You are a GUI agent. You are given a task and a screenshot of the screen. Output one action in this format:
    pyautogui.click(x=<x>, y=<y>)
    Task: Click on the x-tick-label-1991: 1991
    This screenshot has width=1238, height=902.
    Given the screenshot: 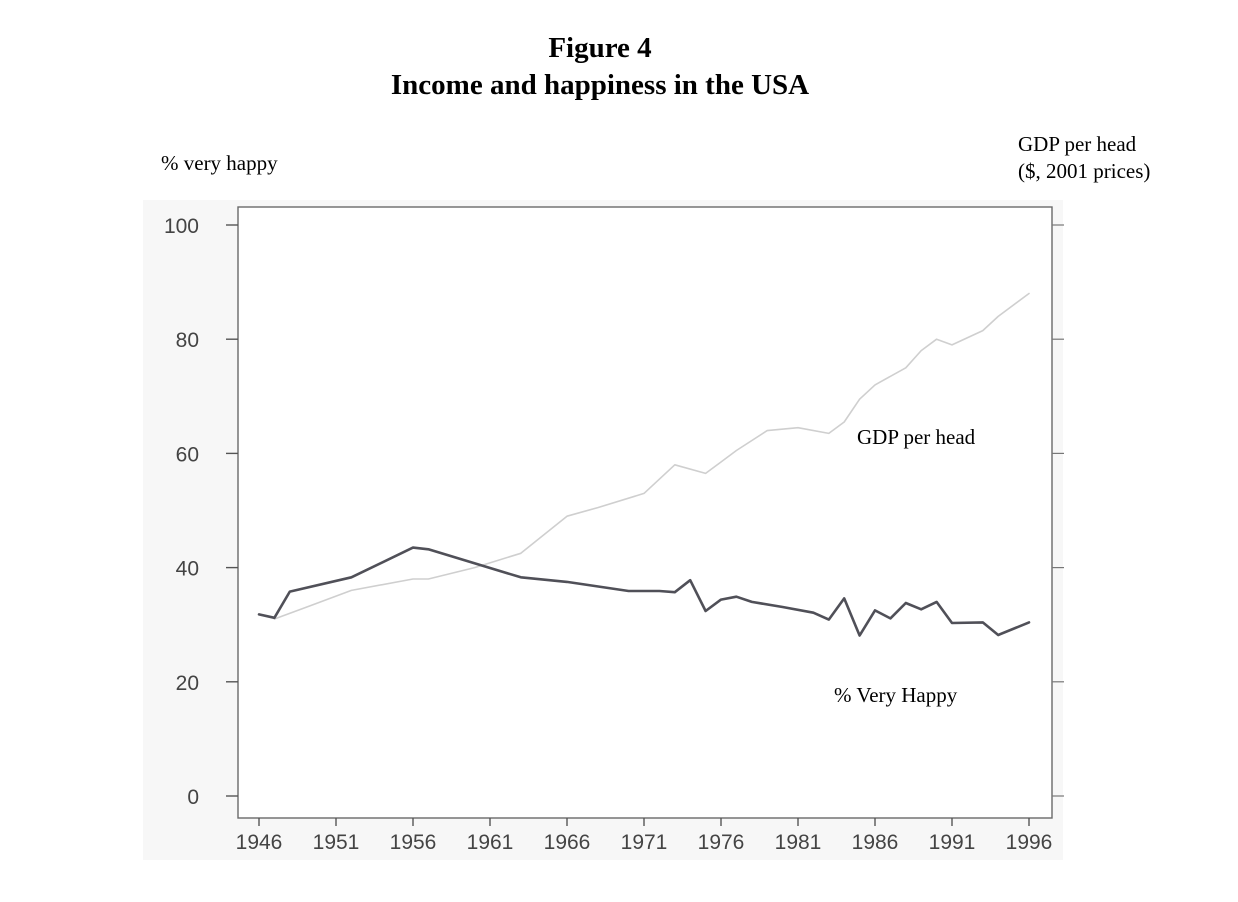 What is the action you would take?
    pyautogui.click(x=952, y=842)
    